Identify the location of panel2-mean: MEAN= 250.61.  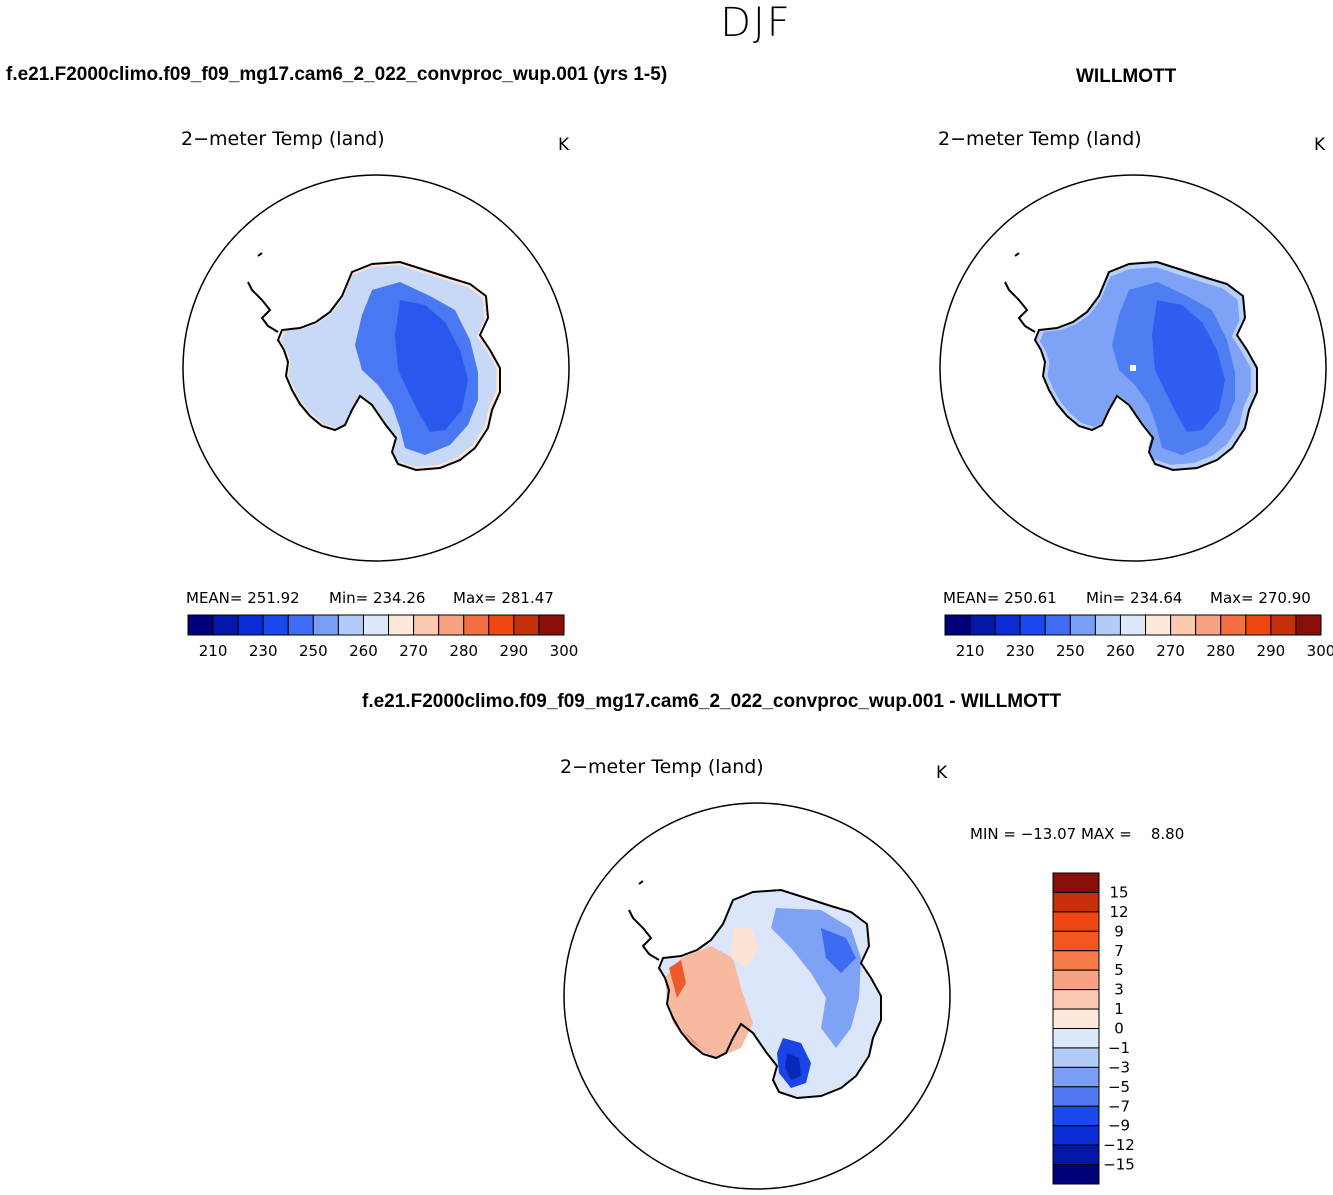
(1000, 598).